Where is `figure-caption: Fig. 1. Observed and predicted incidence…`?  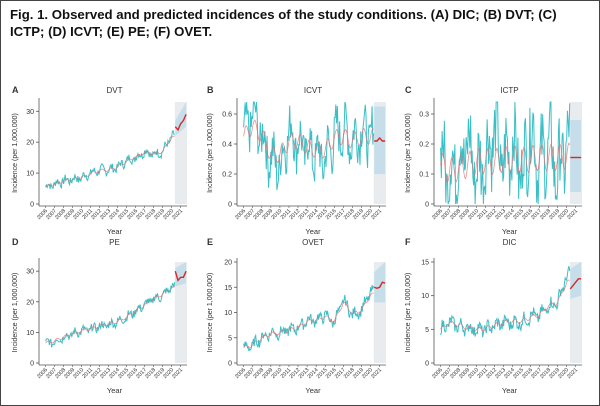 figure-caption: Fig. 1. Observed and predicted incidence… is located at coordinates (283, 23).